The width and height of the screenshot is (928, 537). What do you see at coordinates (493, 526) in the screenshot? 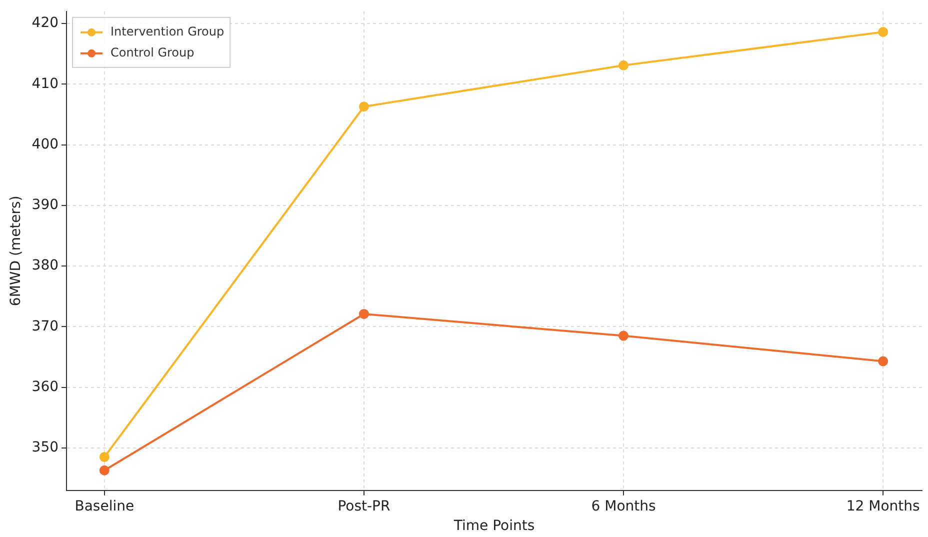
I see `x-axis-title: Time Points` at bounding box center [493, 526].